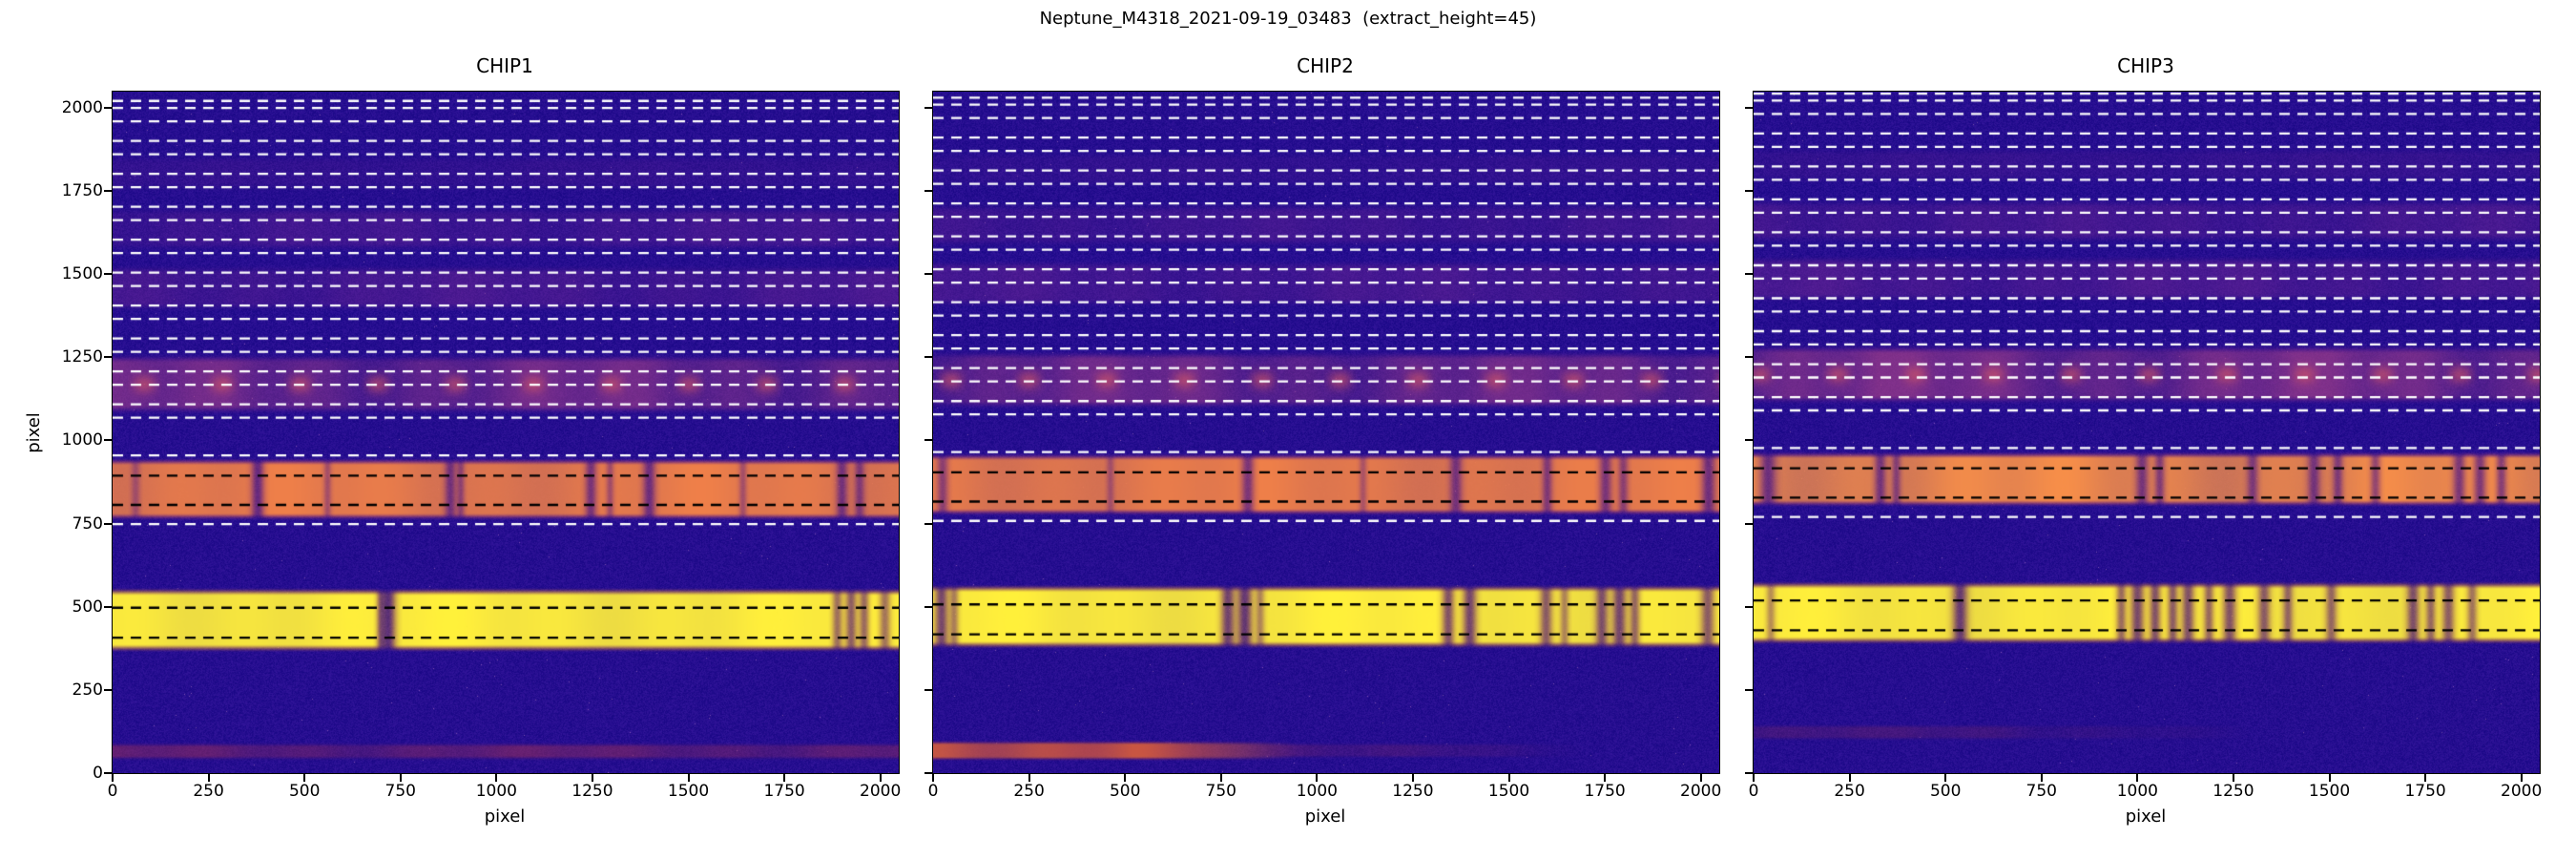 The height and width of the screenshot is (859, 2576). Describe the element at coordinates (87, 690) in the screenshot. I see `y-tick-label: 250` at that location.